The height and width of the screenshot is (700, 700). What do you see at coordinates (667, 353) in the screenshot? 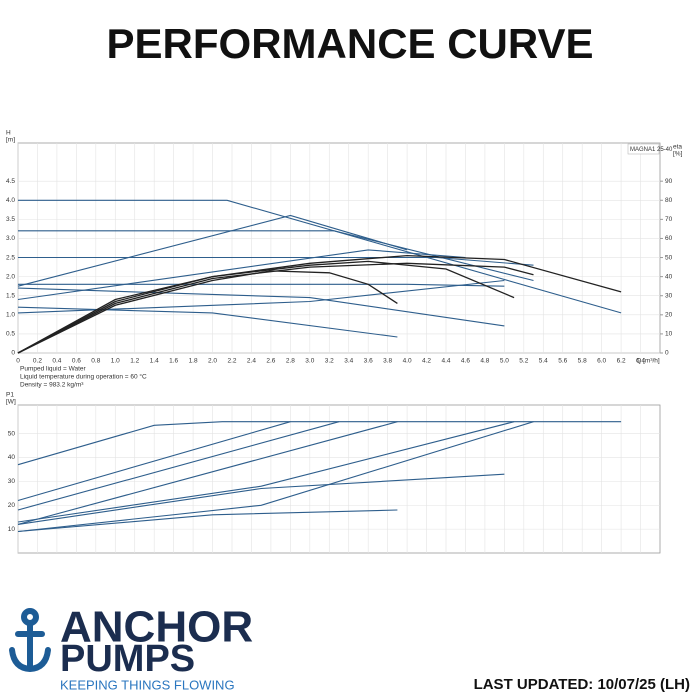
I see `y2-tick-label: 0` at bounding box center [667, 353].